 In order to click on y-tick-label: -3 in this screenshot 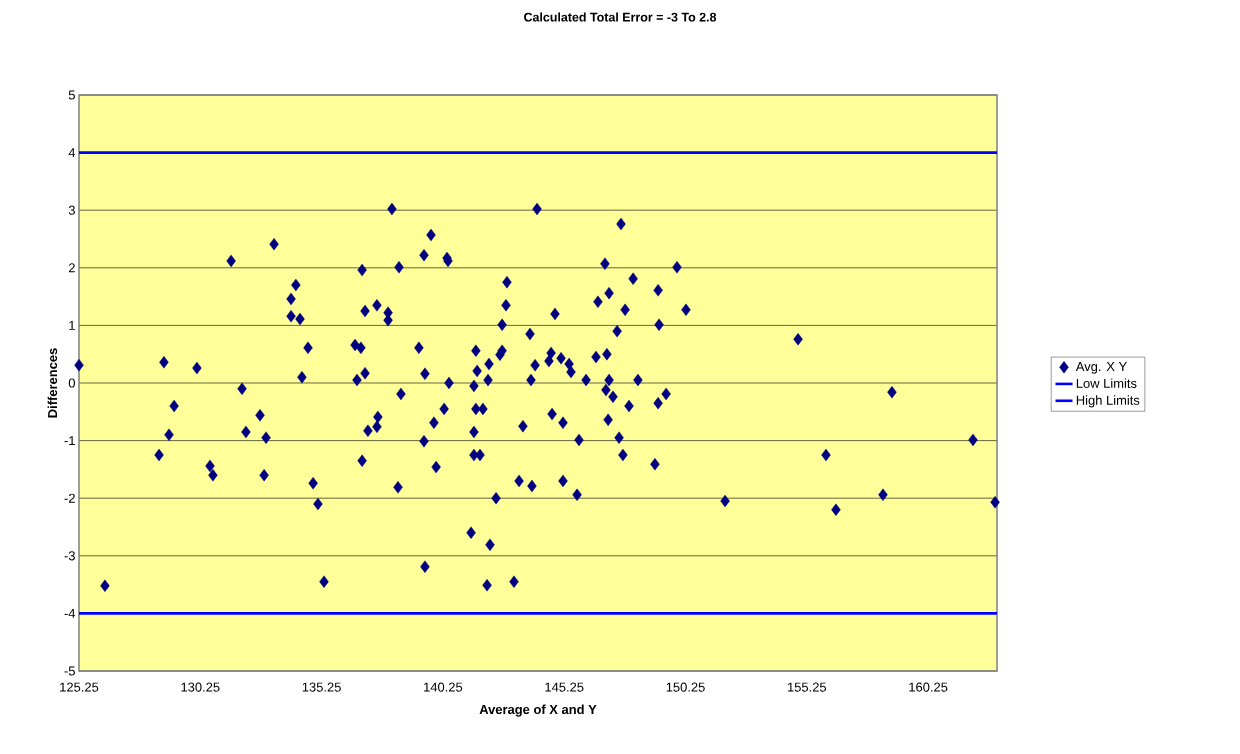, I will do `click(69, 556)`.